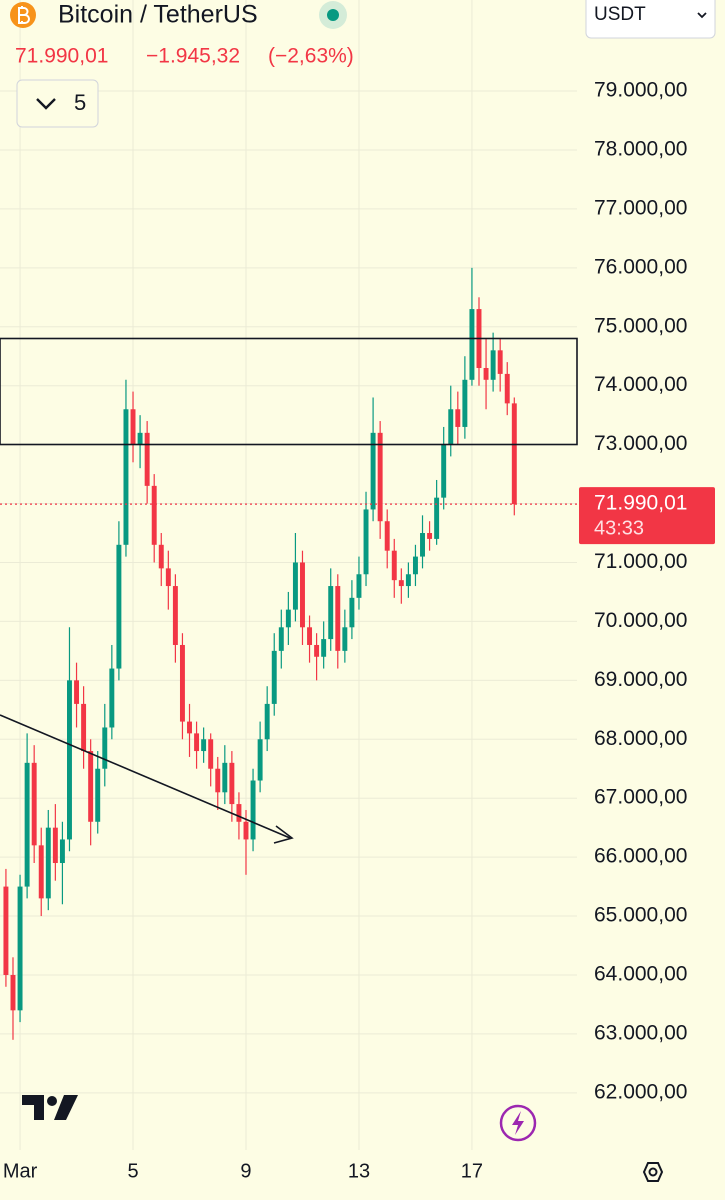 Image resolution: width=725 pixels, height=1200 pixels. I want to click on y-tick-label: 74.000,00, so click(640, 384).